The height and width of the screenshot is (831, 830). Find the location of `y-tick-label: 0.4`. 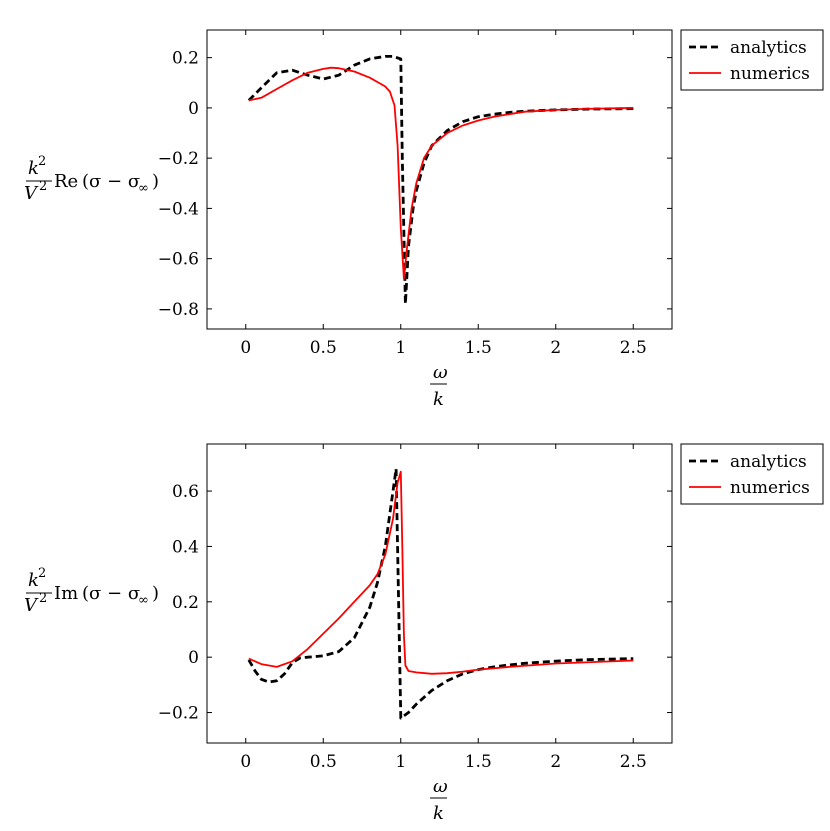

y-tick-label: 0.4 is located at coordinates (185, 547).